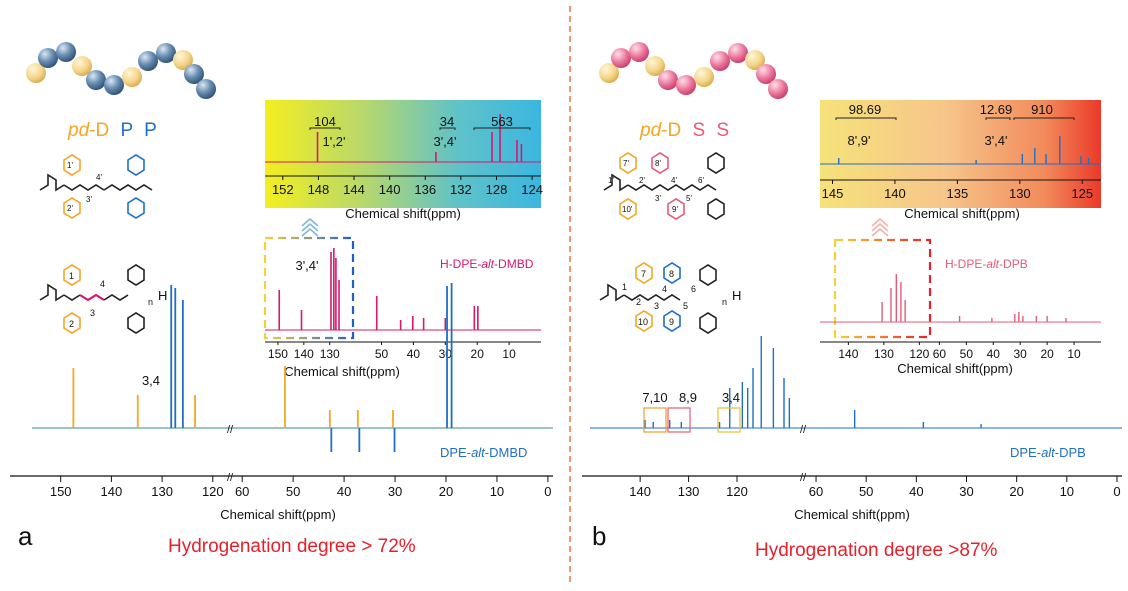 The height and width of the screenshot is (591, 1128). Describe the element at coordinates (278, 354) in the screenshot. I see `tick-label: 150` at that location.